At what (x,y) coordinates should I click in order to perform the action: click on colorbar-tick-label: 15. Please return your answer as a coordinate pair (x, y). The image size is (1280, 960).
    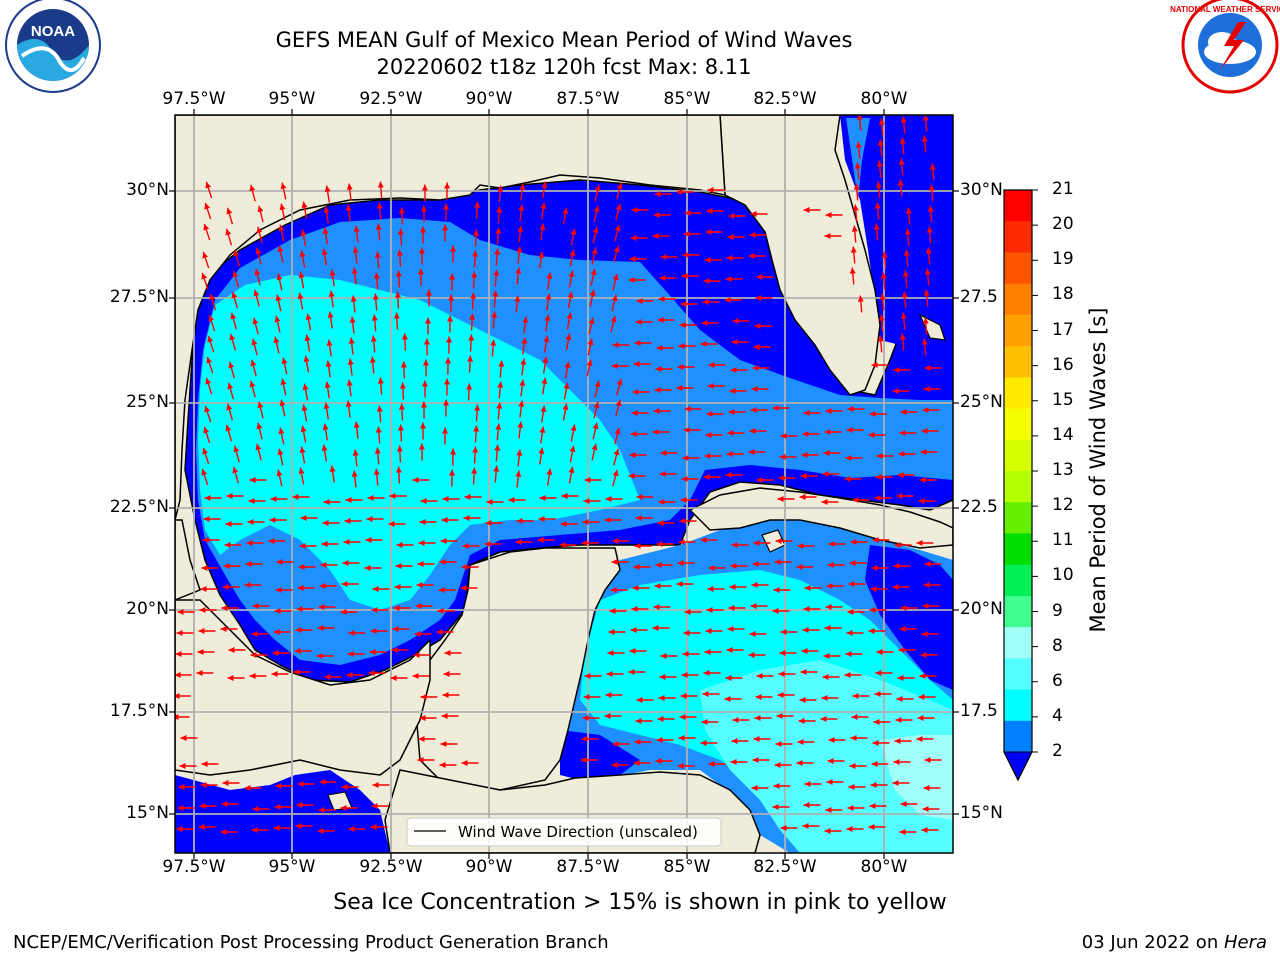
    Looking at the image, I should click on (1063, 399).